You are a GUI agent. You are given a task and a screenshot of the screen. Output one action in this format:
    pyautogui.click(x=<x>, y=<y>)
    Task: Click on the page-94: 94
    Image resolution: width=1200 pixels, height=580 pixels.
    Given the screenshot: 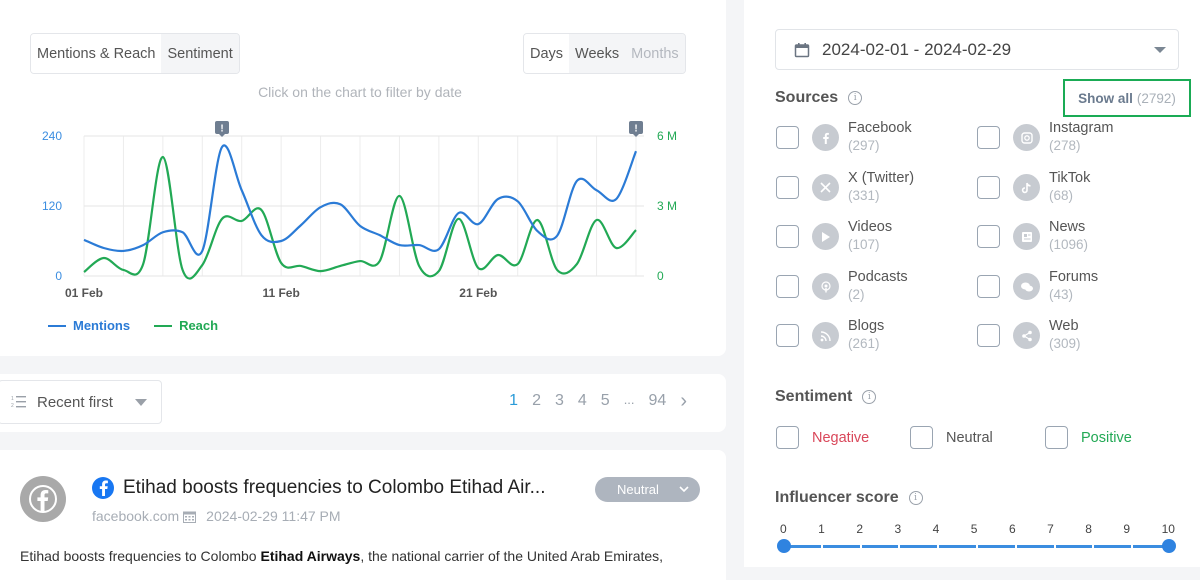 What is the action you would take?
    pyautogui.click(x=657, y=400)
    